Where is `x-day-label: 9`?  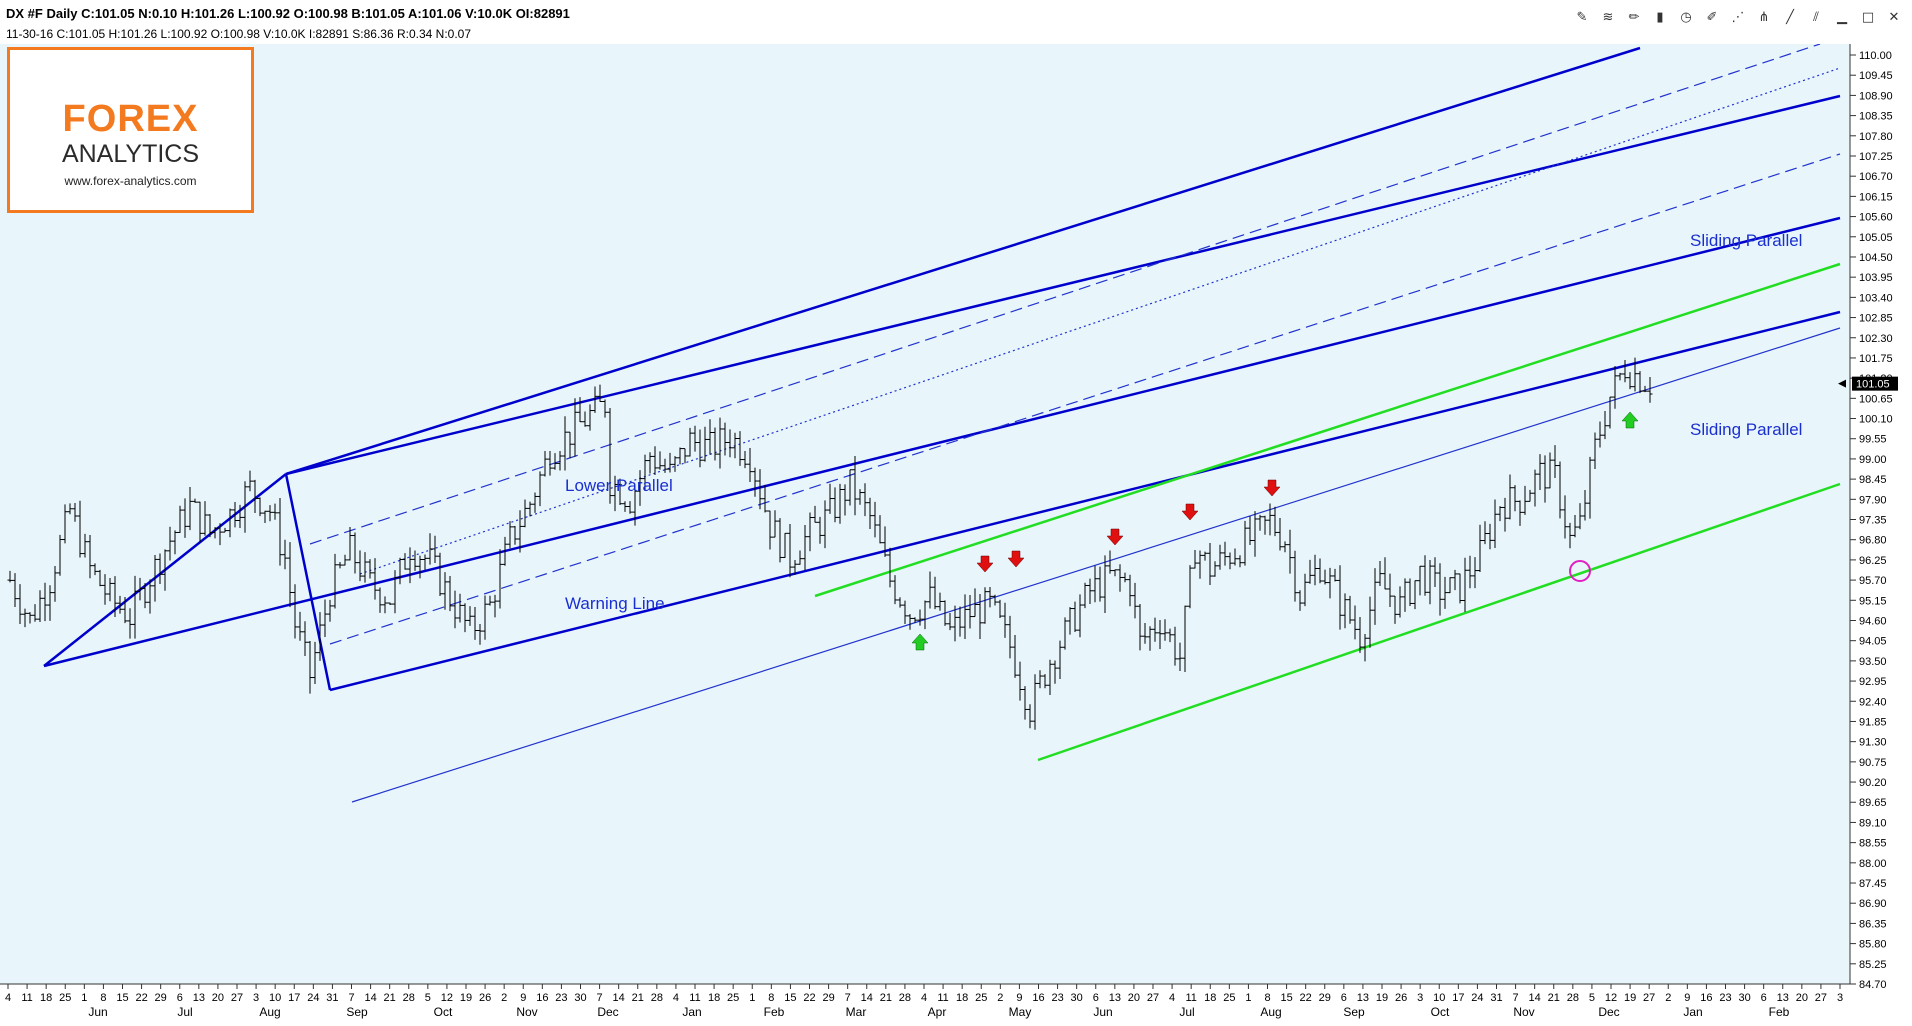
x-day-label: 9 is located at coordinates (523, 998).